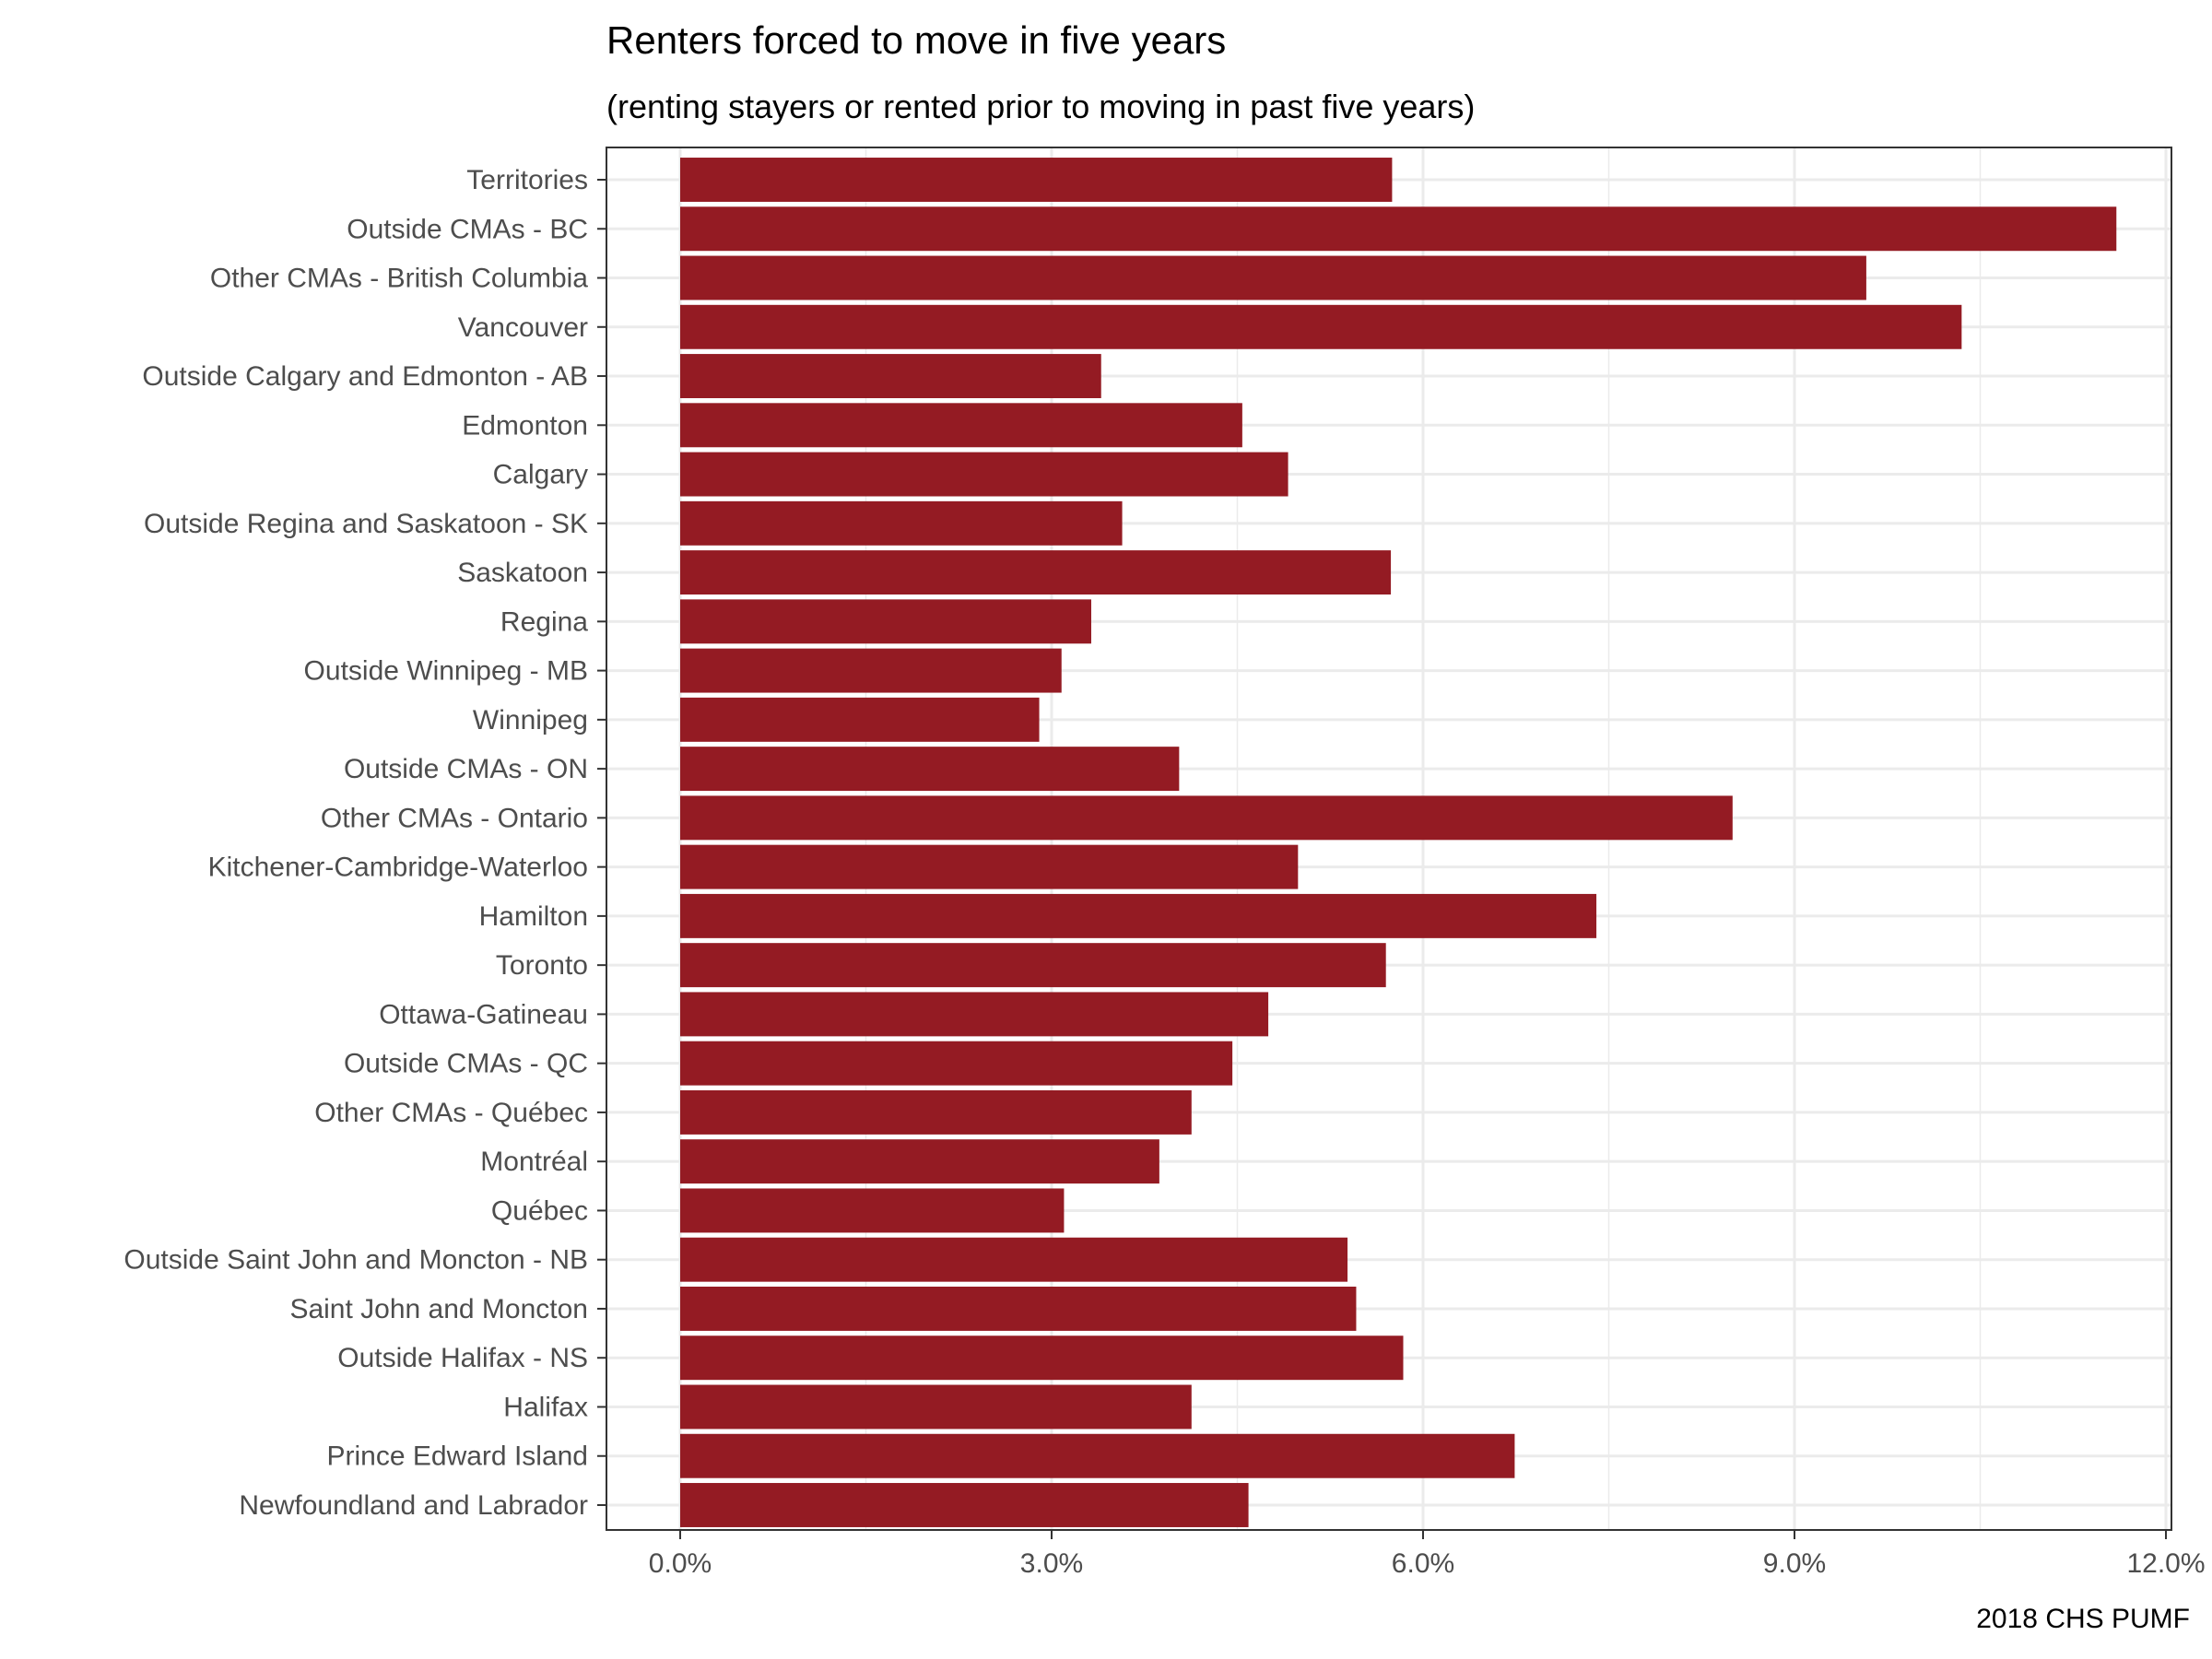 The width and height of the screenshot is (2212, 1659). Describe the element at coordinates (366, 524) in the screenshot. I see `y-tick-label: Outside Regina and Saskatoon - SK` at that location.